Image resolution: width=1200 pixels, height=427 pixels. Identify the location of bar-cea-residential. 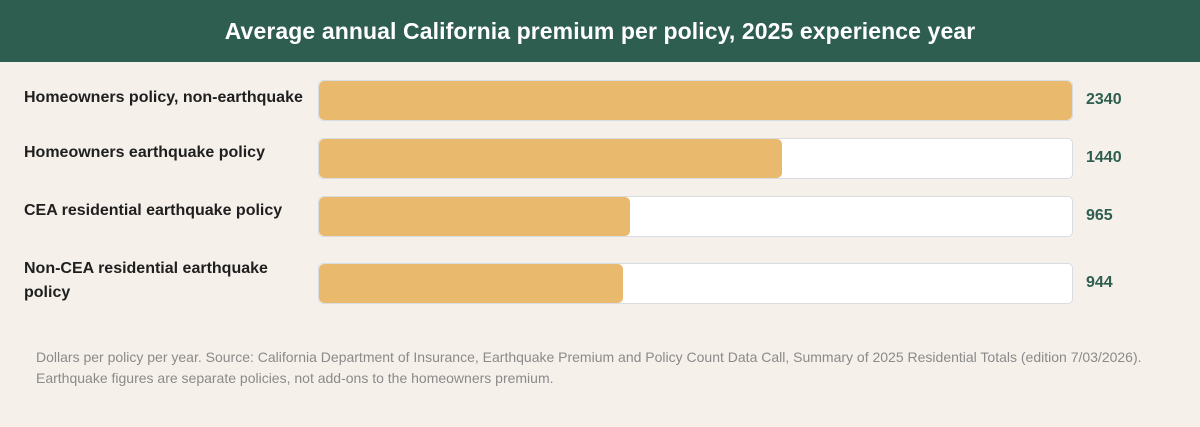
(474, 216).